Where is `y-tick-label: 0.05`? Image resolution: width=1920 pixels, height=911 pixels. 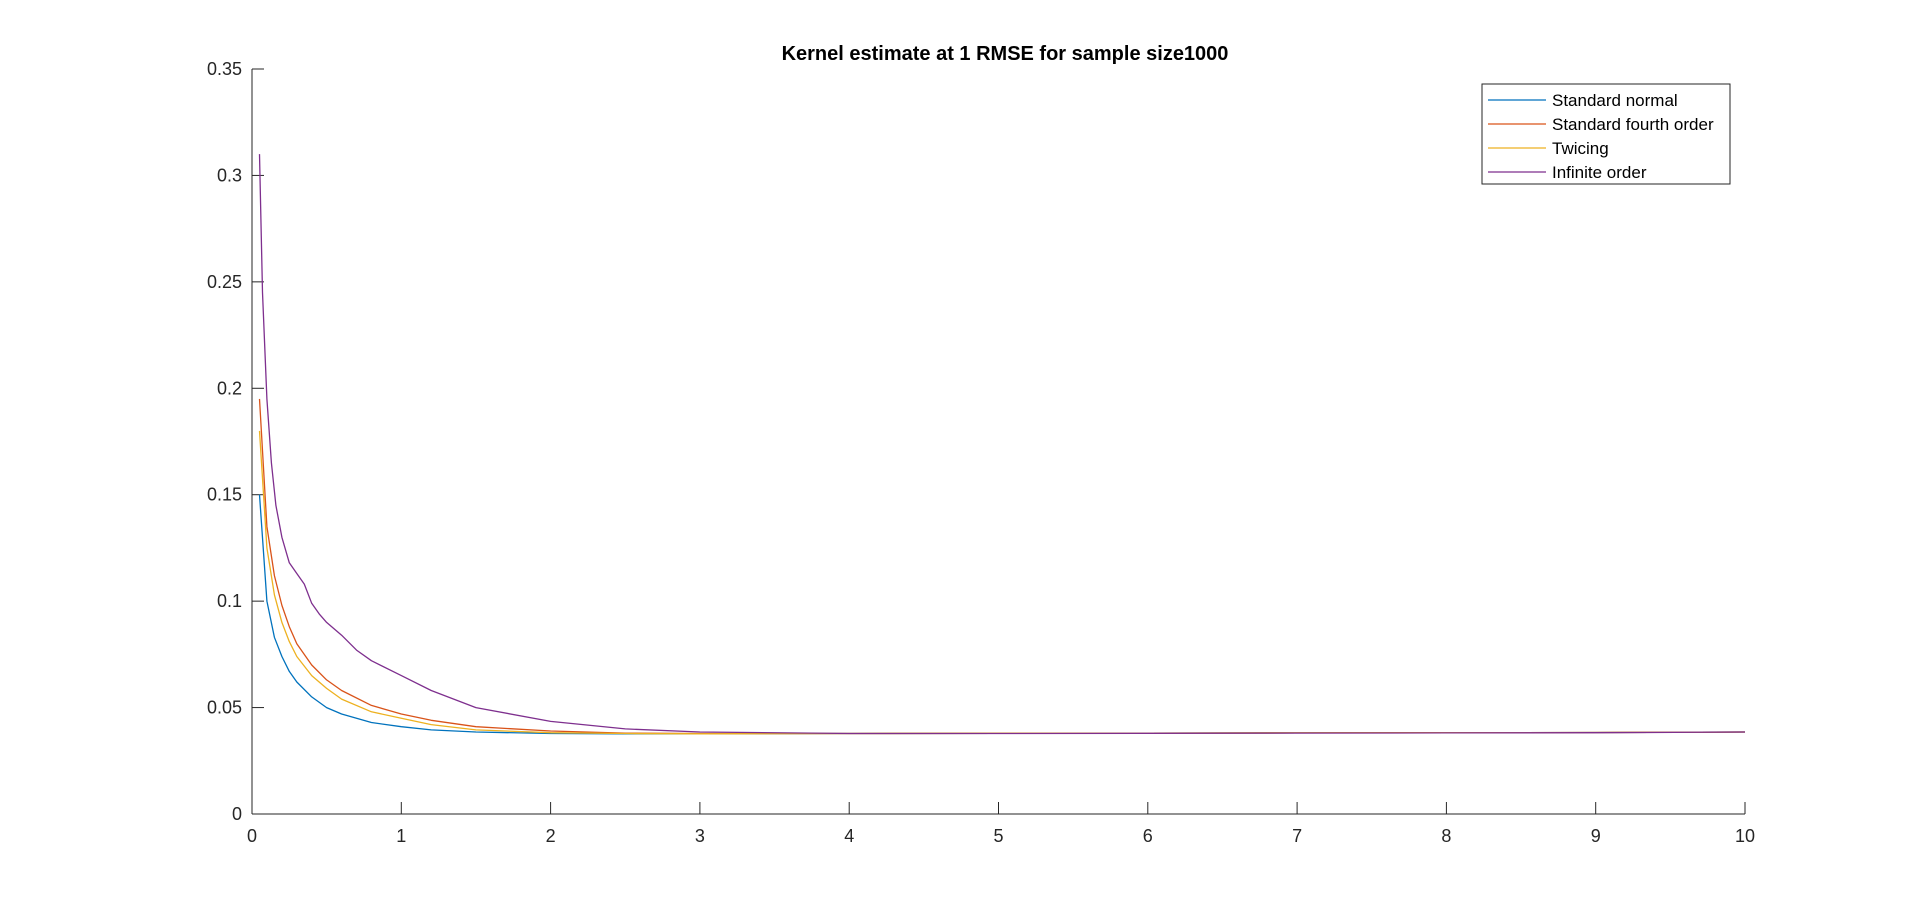
y-tick-label: 0.05 is located at coordinates (224, 708).